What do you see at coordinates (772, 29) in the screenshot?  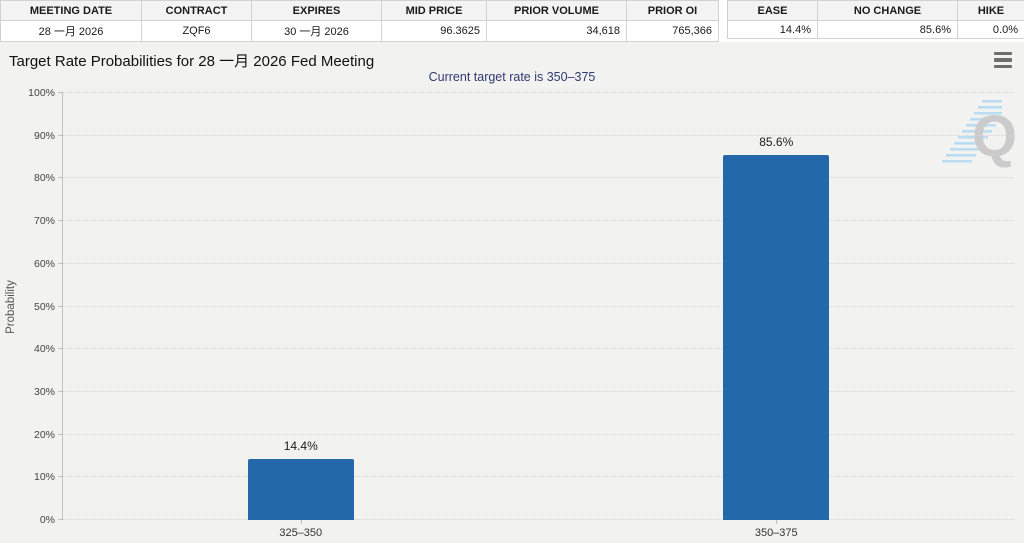 I see `cell-ease: 14.4%` at bounding box center [772, 29].